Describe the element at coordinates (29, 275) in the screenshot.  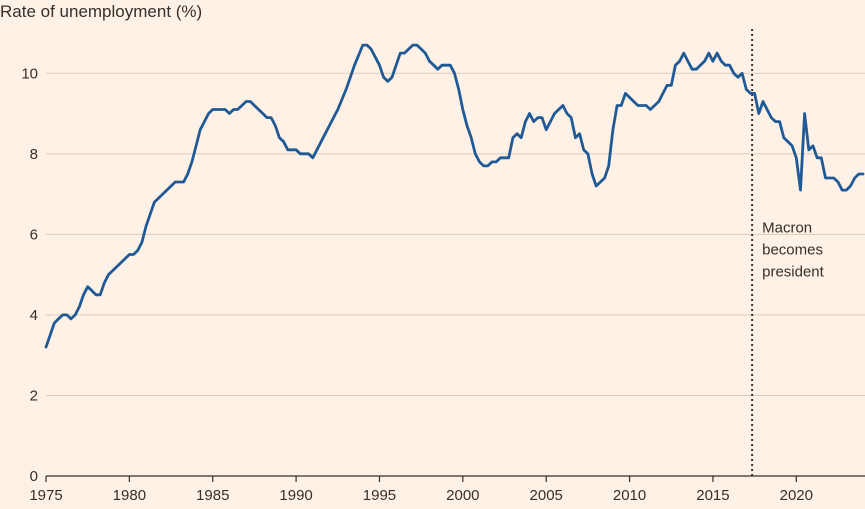
I see `y-tick-labels: 0 2 4 6 8 10` at that location.